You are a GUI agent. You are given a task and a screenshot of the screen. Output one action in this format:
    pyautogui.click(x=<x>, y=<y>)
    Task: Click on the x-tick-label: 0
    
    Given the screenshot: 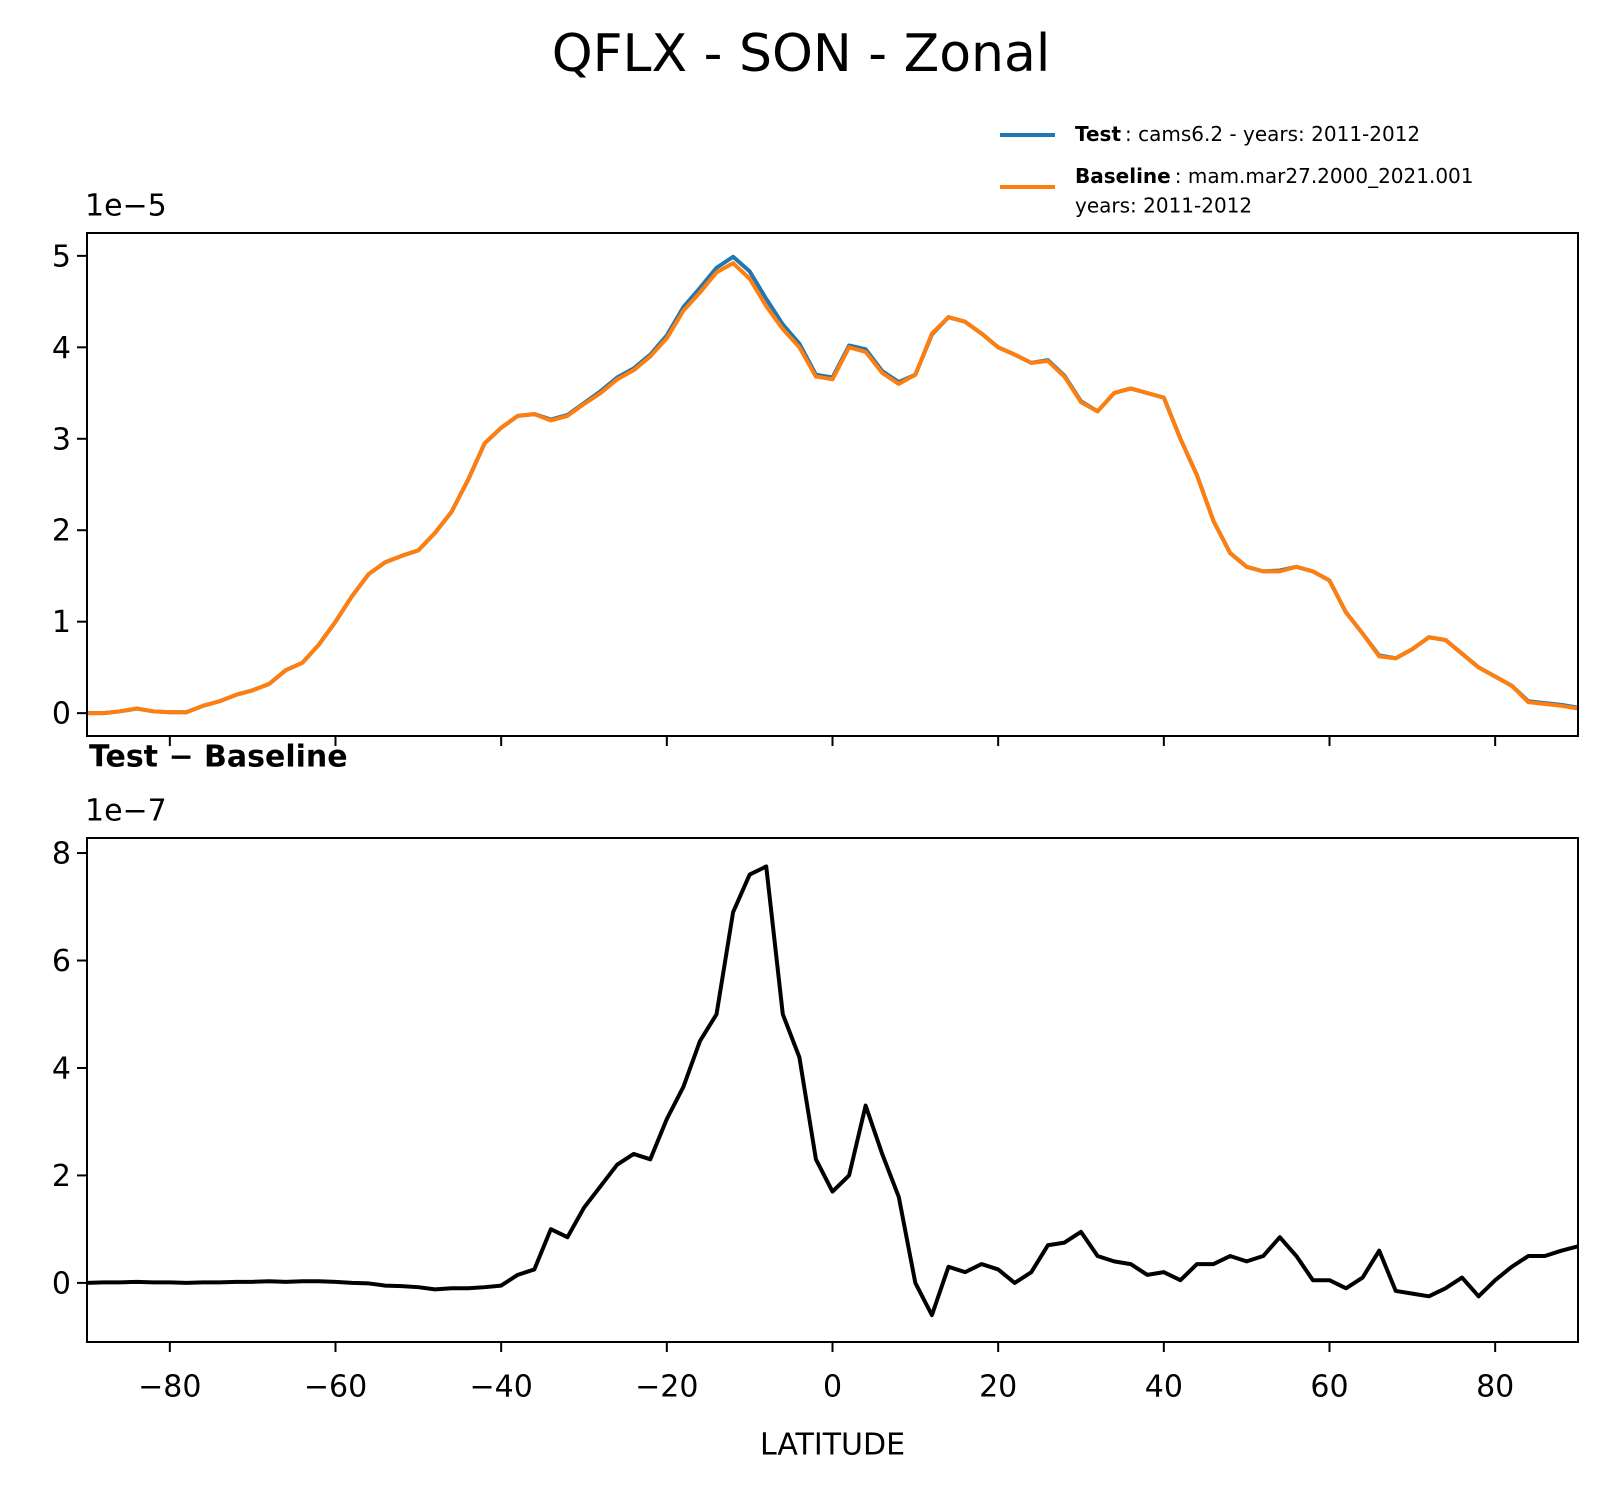 What is the action you would take?
    pyautogui.click(x=832, y=1387)
    